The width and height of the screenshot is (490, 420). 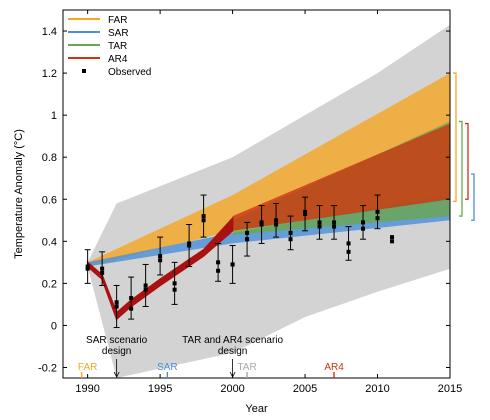 I want to click on y-tick-label: 0.6, so click(x=49, y=200).